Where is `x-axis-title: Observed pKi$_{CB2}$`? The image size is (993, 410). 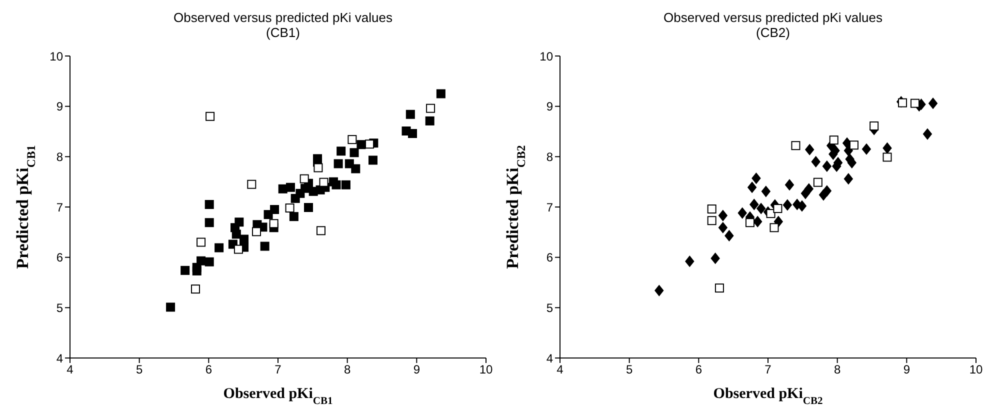
x-axis-title: Observed pKi$_{CB2}$ is located at coordinates (768, 396).